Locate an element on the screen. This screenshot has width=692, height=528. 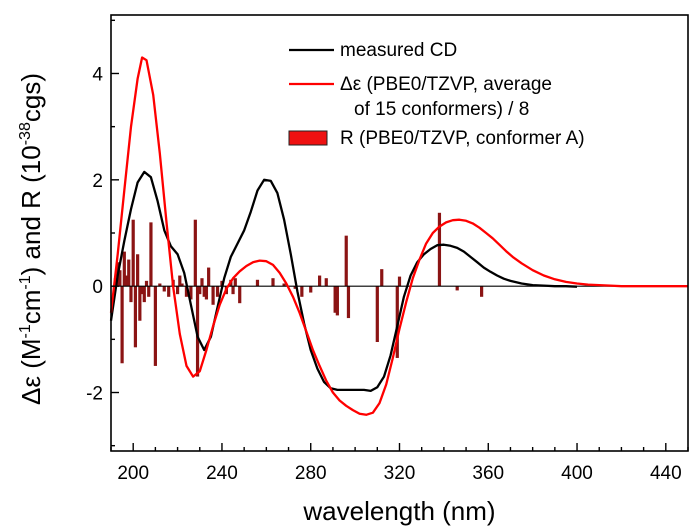
x-tick-label: 200 is located at coordinates (133, 473).